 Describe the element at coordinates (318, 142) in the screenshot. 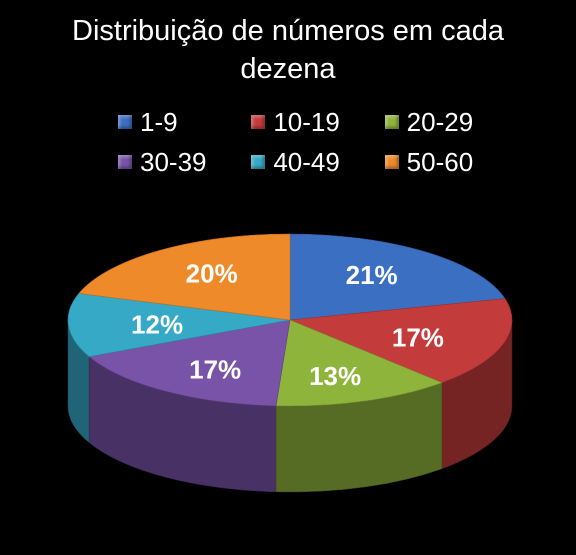

I see `legend: 1-9 10-19 20-29 30-39 40-49 50-60` at that location.